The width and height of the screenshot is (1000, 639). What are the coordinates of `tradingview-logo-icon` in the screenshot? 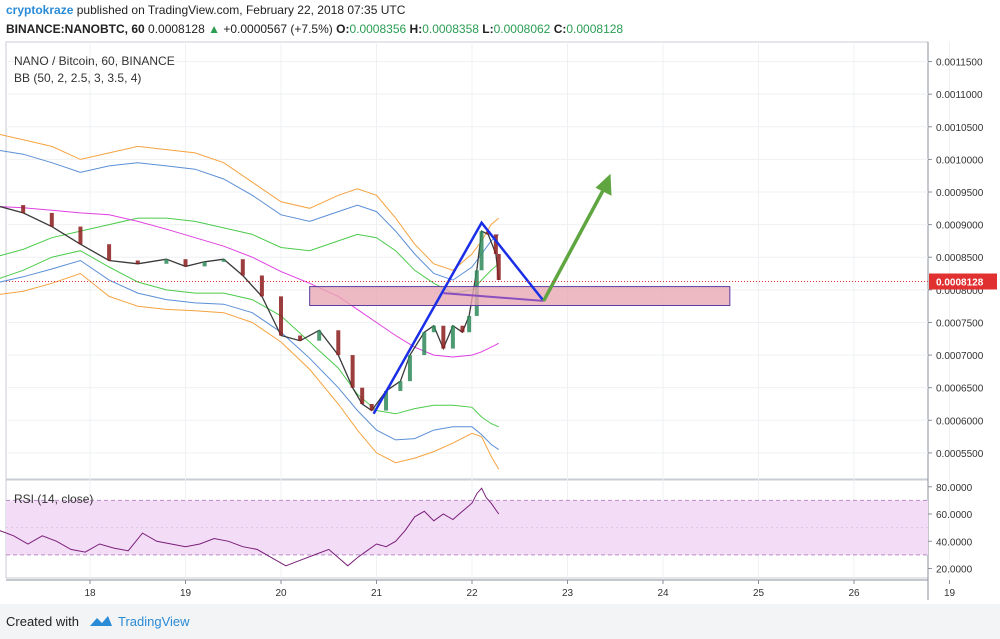 It's located at (101, 621).